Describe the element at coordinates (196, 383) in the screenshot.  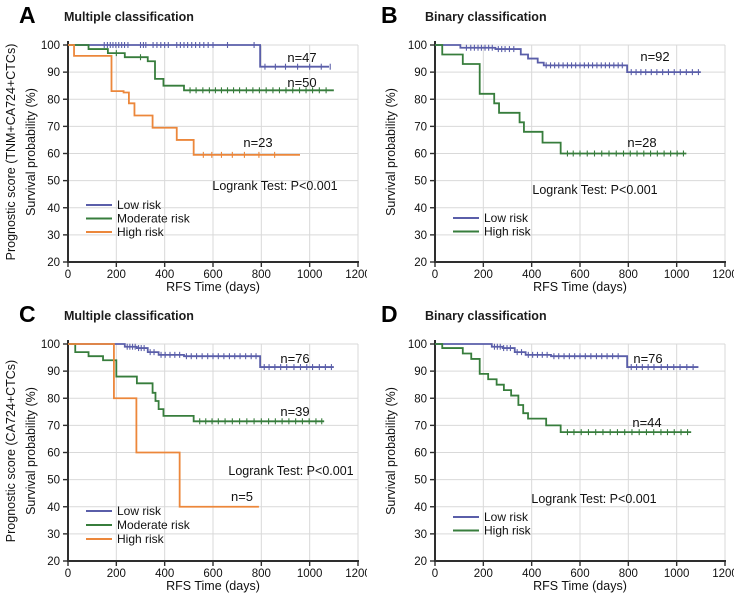
I see `km-curve-moderate-risk` at that location.